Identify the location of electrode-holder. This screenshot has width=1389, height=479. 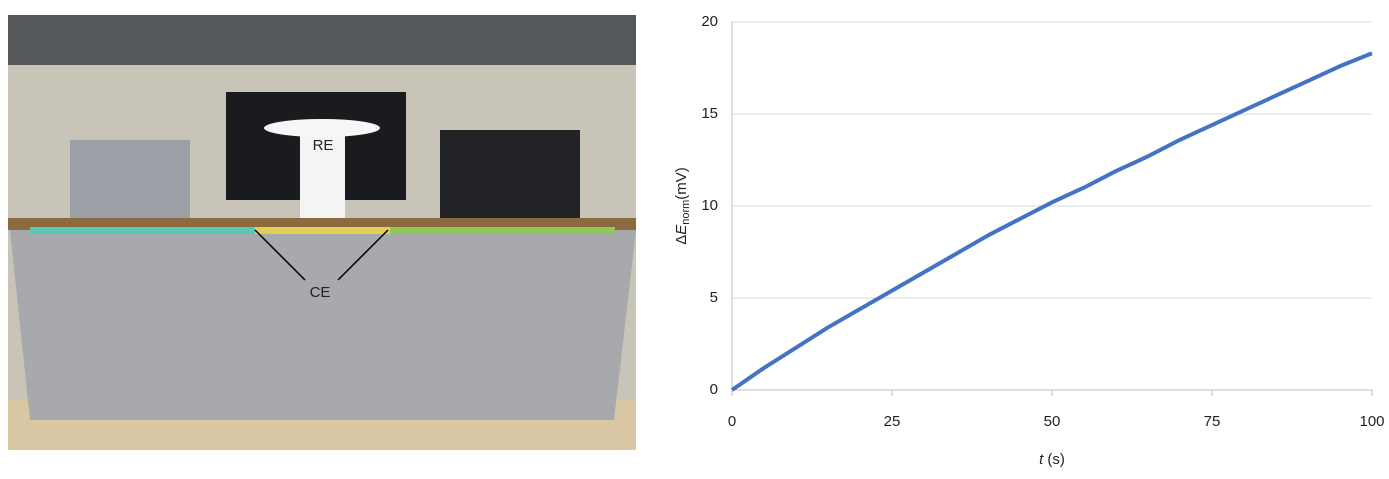
(322, 172).